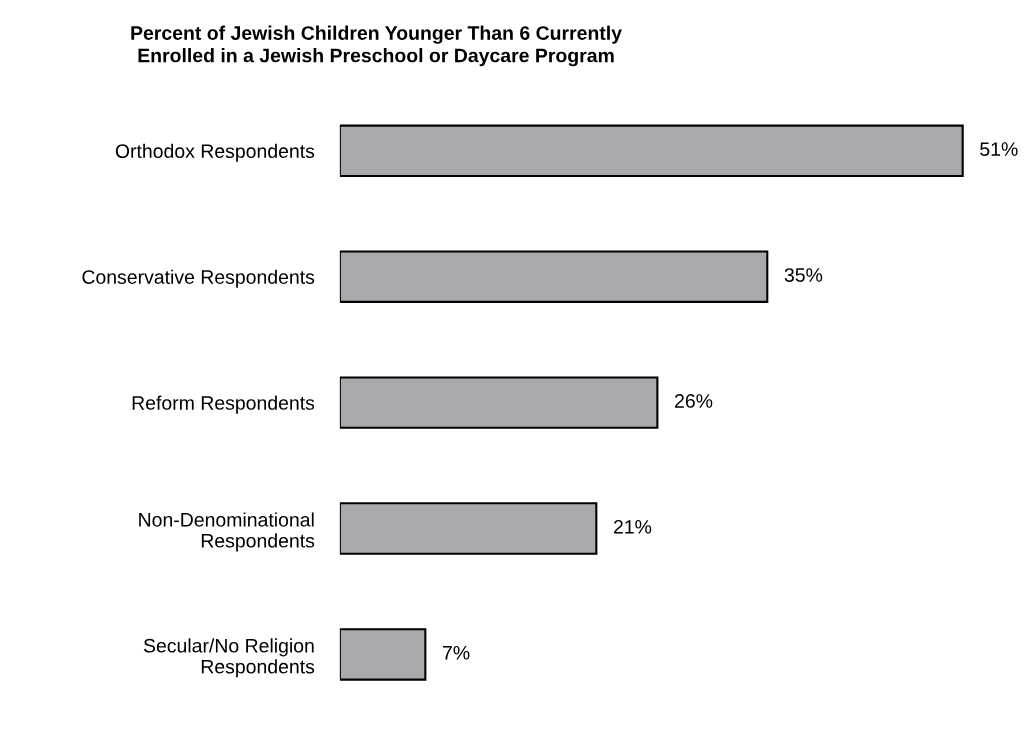 The width and height of the screenshot is (1033, 732). What do you see at coordinates (456, 652) in the screenshot?
I see `data-label: 7%` at bounding box center [456, 652].